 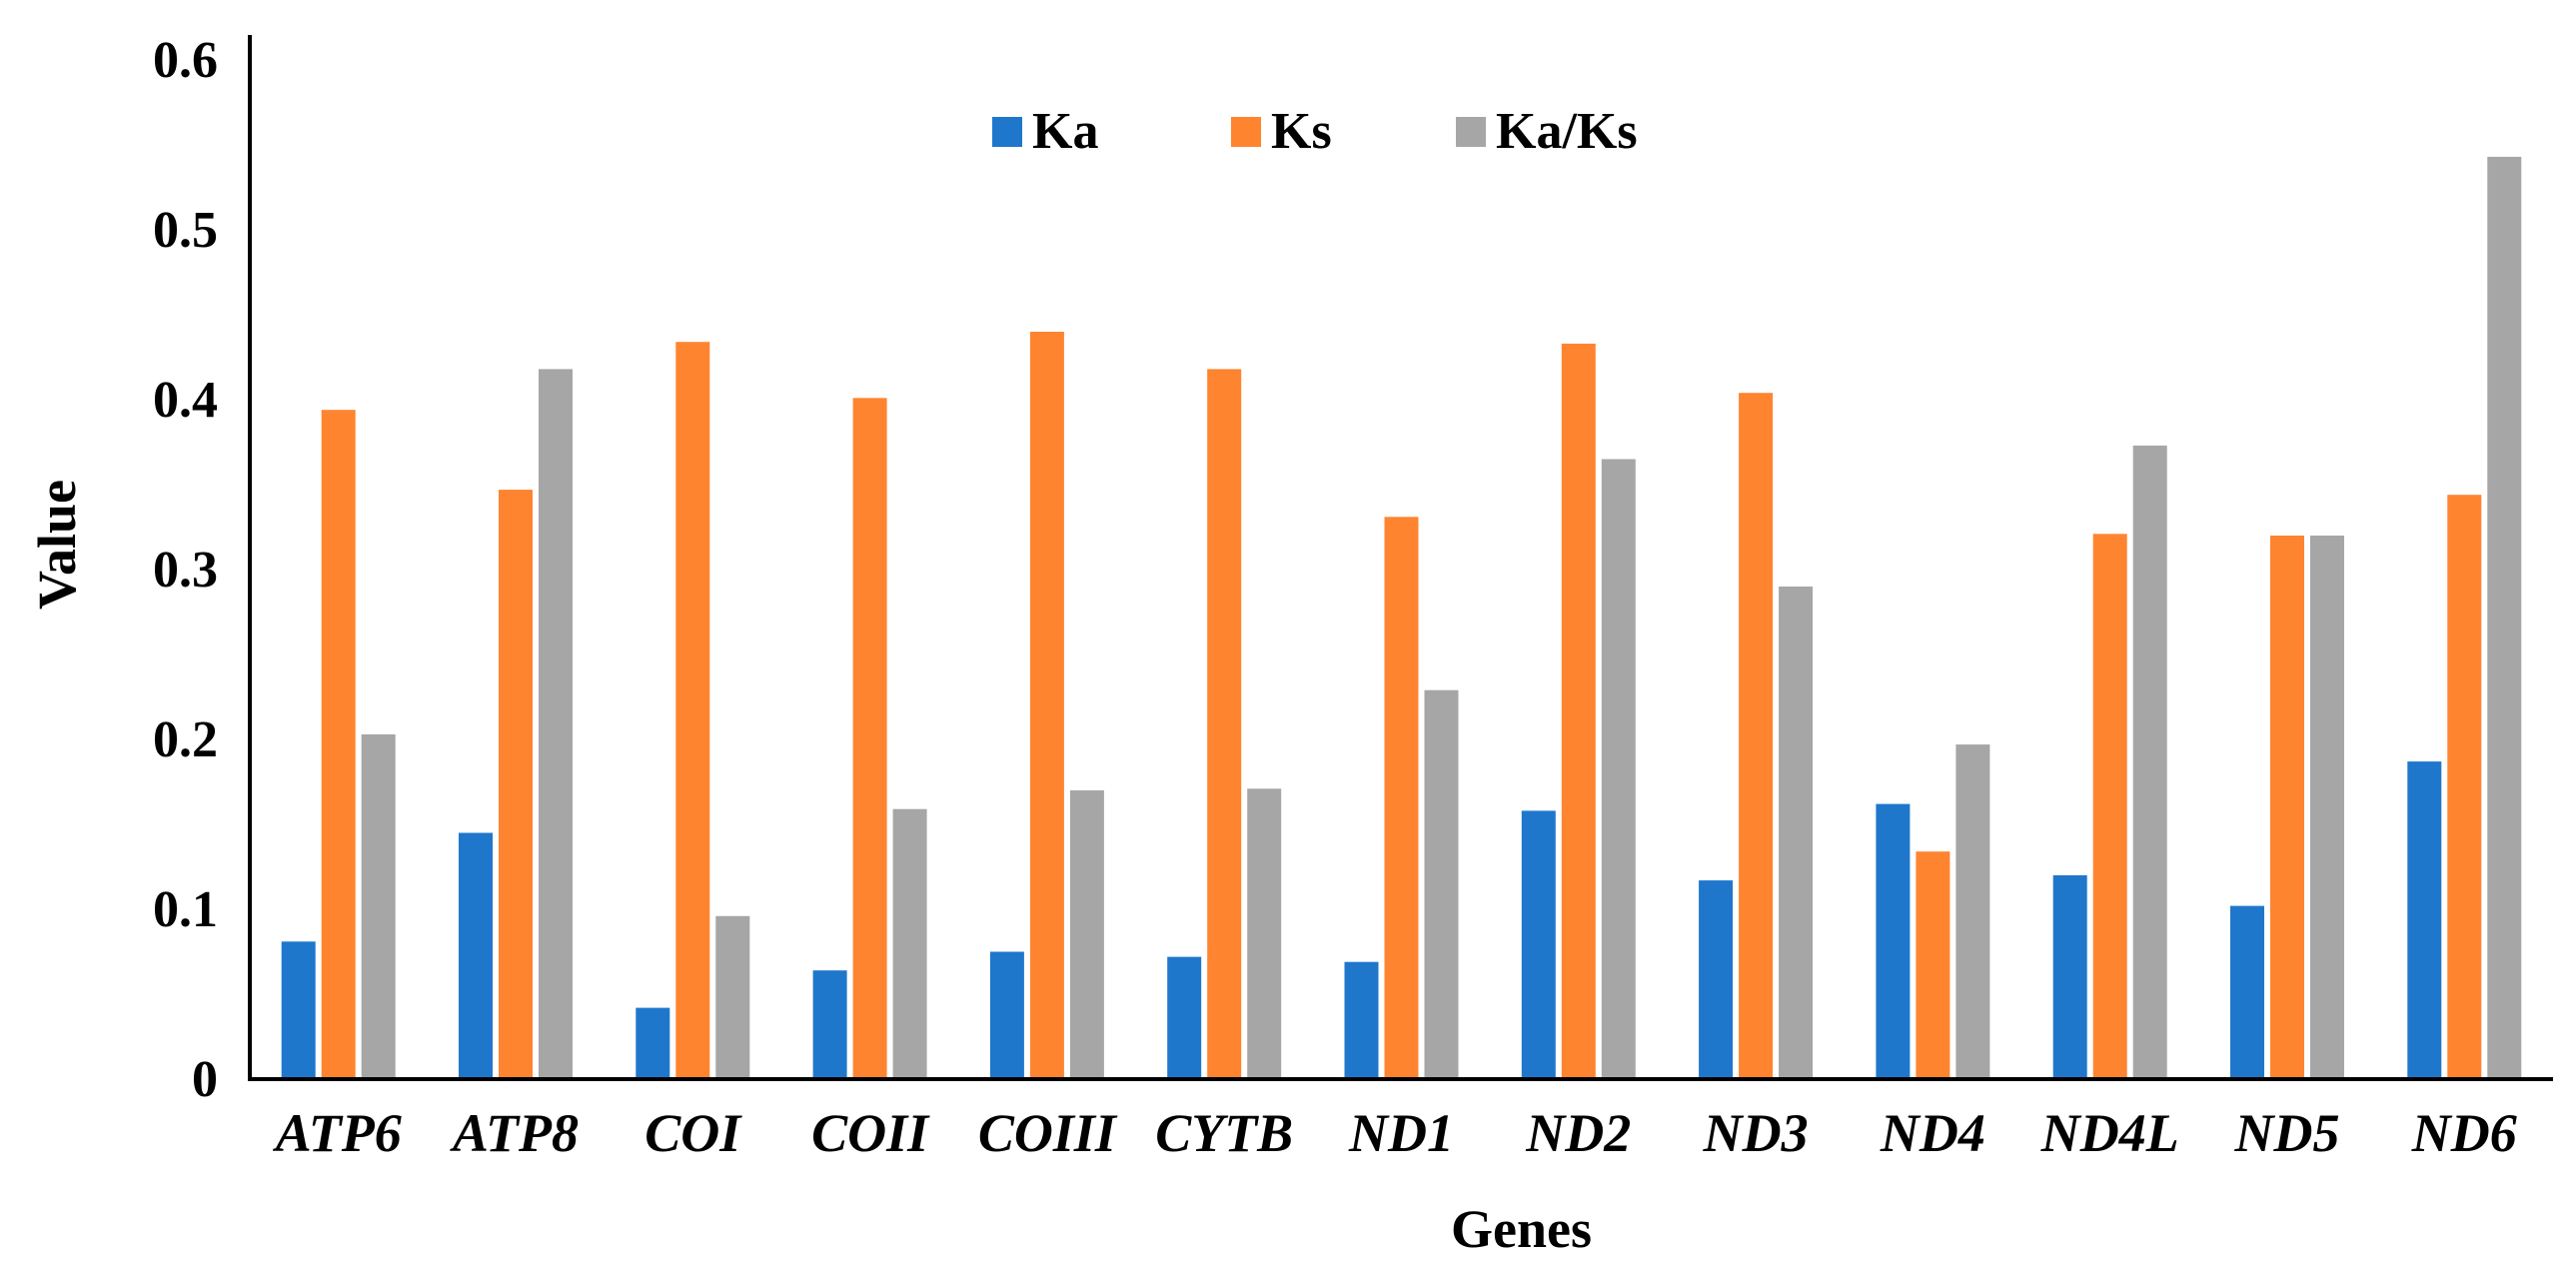 I want to click on x-axis-title: Genes, so click(x=1521, y=1229).